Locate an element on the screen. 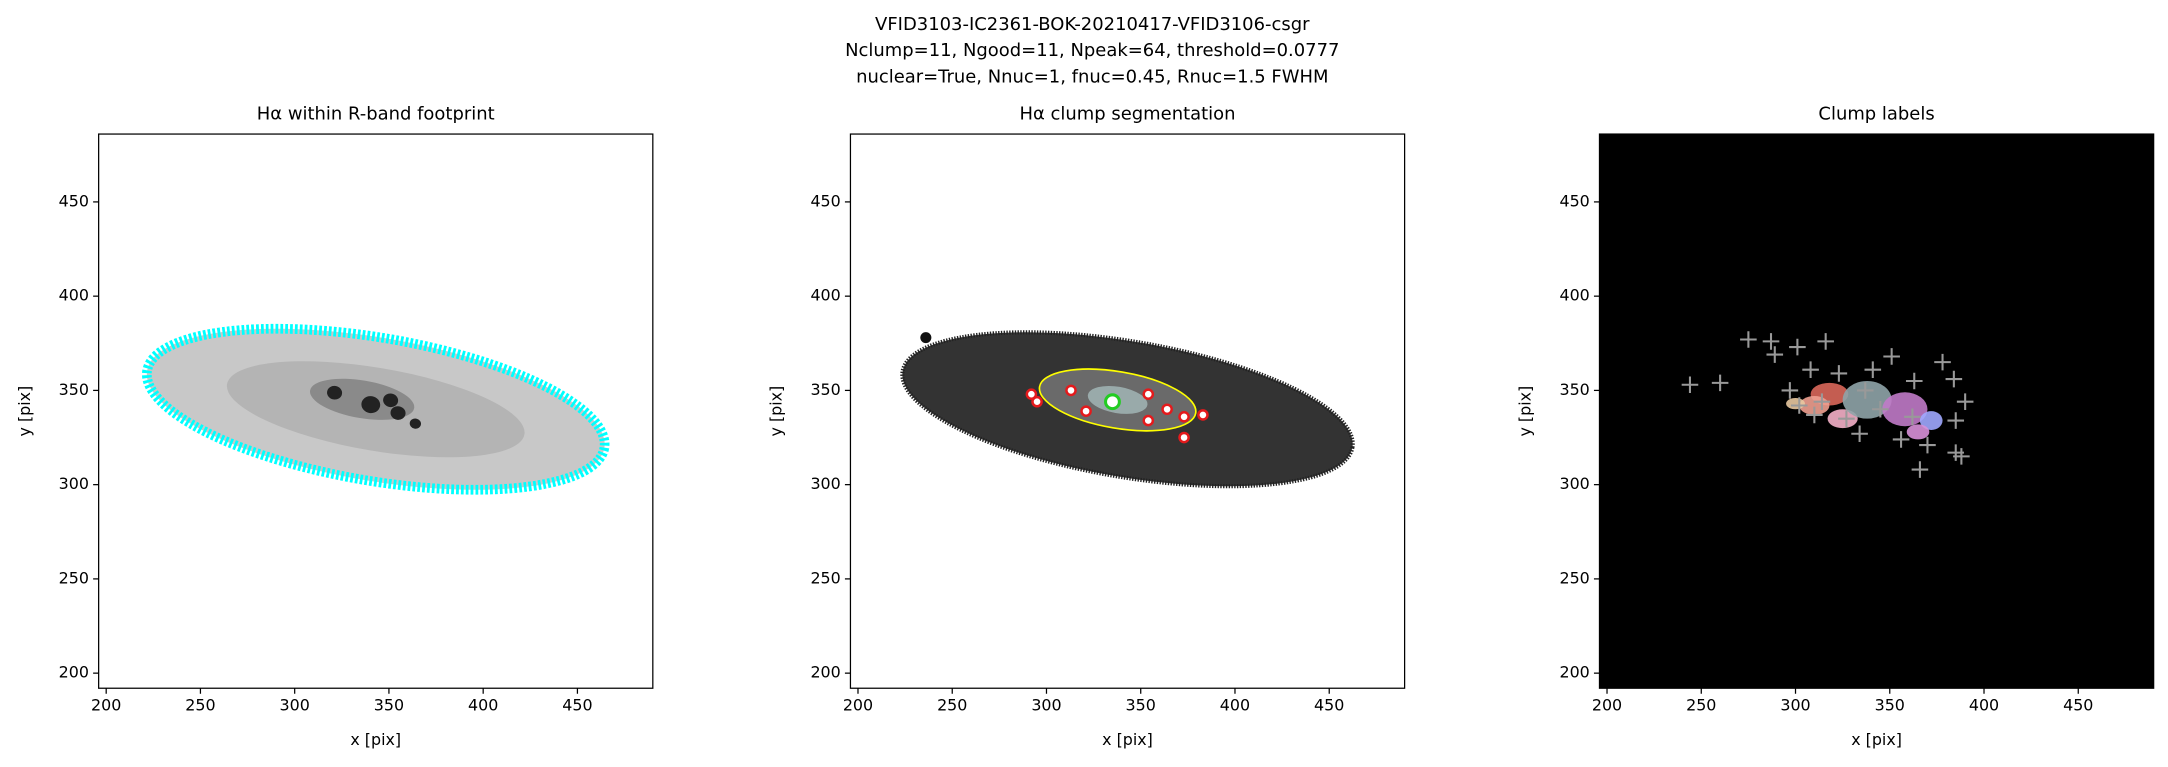 This screenshot has height=767, width=2168. axes-title: Clump labels is located at coordinates (1876, 114).